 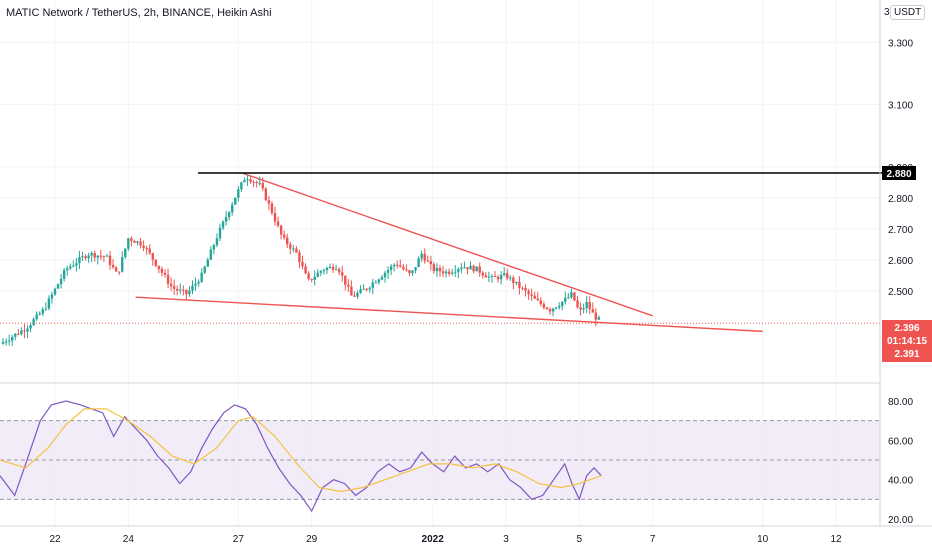 What do you see at coordinates (908, 12) in the screenshot?
I see `currency-button: USDT` at bounding box center [908, 12].